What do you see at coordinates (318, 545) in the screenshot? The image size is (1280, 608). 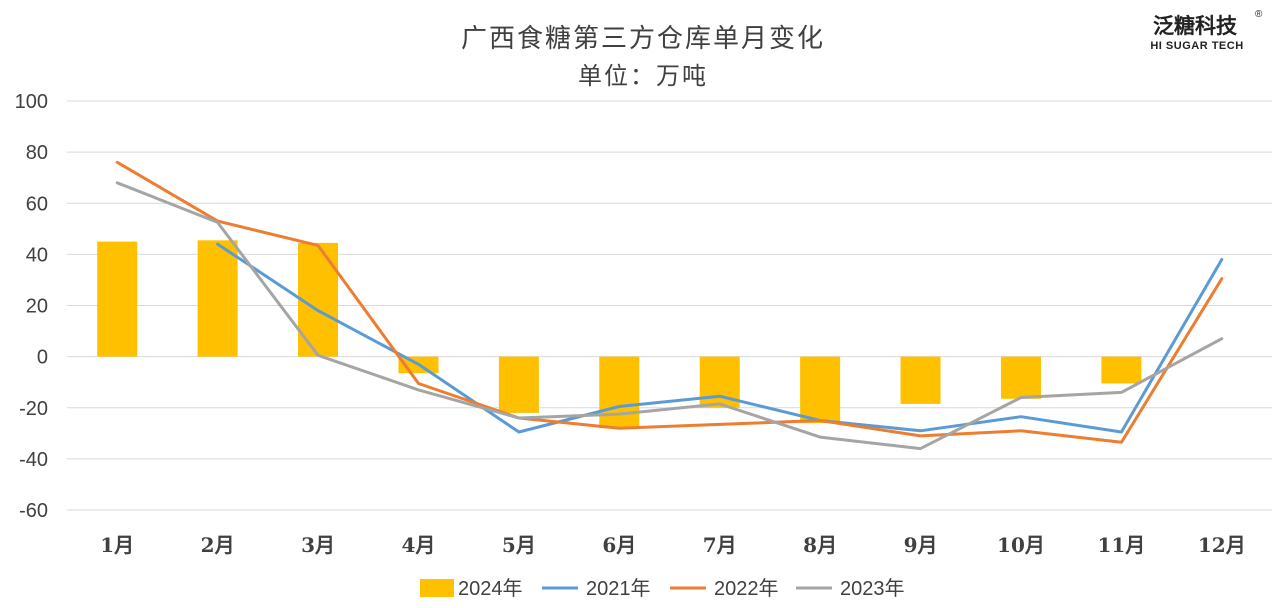 I see `x-tick-label: 3月` at bounding box center [318, 545].